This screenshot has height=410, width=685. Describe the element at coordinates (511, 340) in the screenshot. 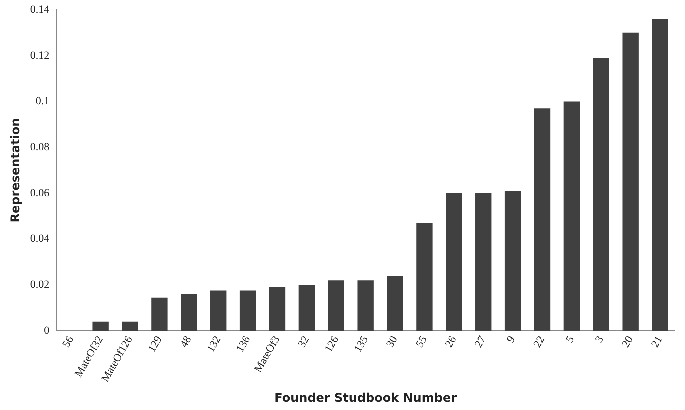

I see `x-tick-label: 9` at that location.